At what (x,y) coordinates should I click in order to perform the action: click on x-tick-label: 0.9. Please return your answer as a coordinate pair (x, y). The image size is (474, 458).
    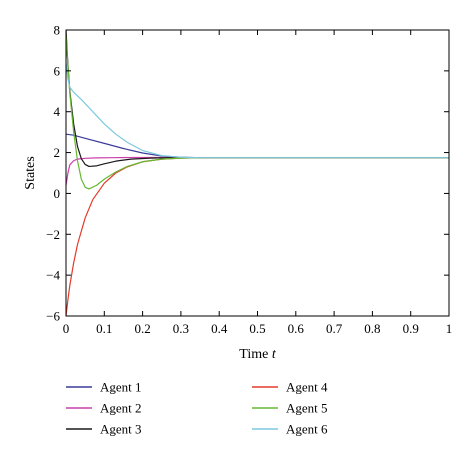
    Looking at the image, I should click on (411, 328).